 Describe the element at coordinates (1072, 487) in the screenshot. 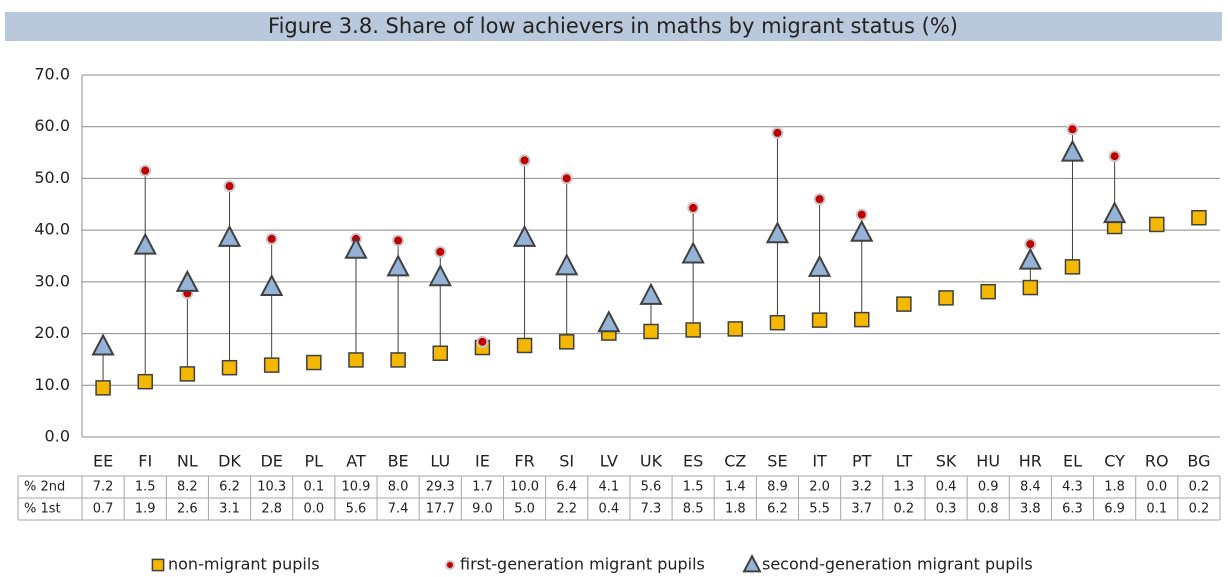

I see `table-cell: 4.3` at that location.